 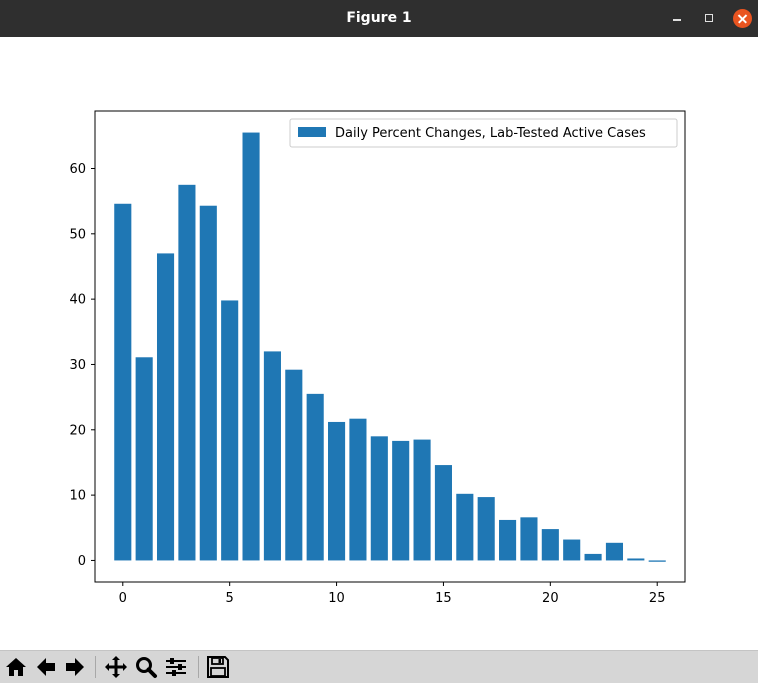 What do you see at coordinates (46, 667) in the screenshot?
I see `back-icon` at bounding box center [46, 667].